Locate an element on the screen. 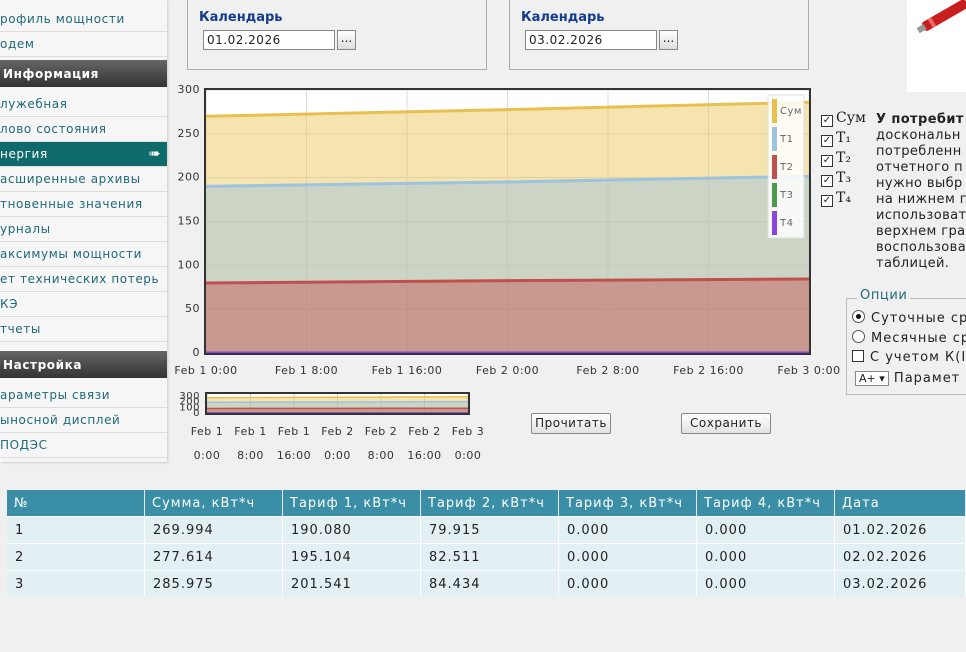 This screenshot has height=652, width=966. x-tick-label: Feb 1 16:00 is located at coordinates (407, 370).